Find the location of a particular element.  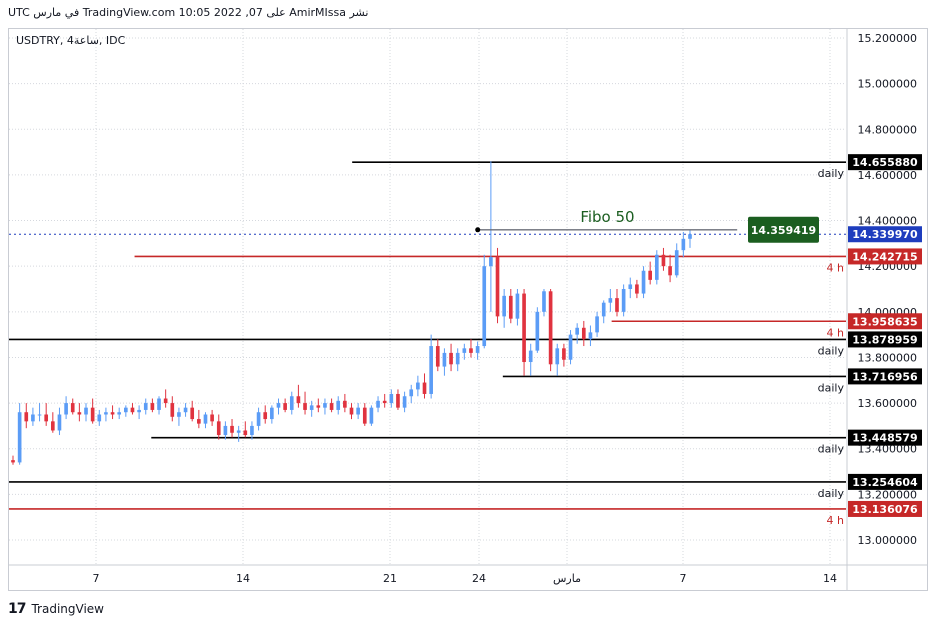

level-badge: 14.655880 is located at coordinates (885, 162).